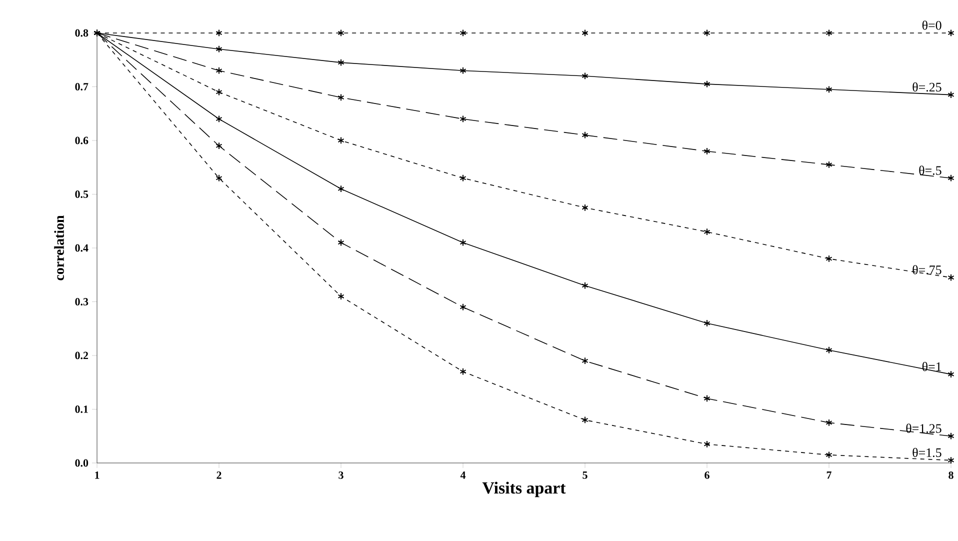  I want to click on series-label: θ=1, so click(932, 367).